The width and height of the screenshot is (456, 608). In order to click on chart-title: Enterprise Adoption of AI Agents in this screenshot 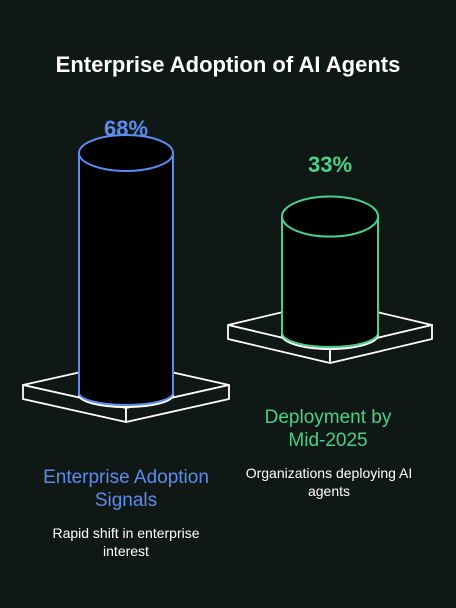, I will do `click(228, 64)`.